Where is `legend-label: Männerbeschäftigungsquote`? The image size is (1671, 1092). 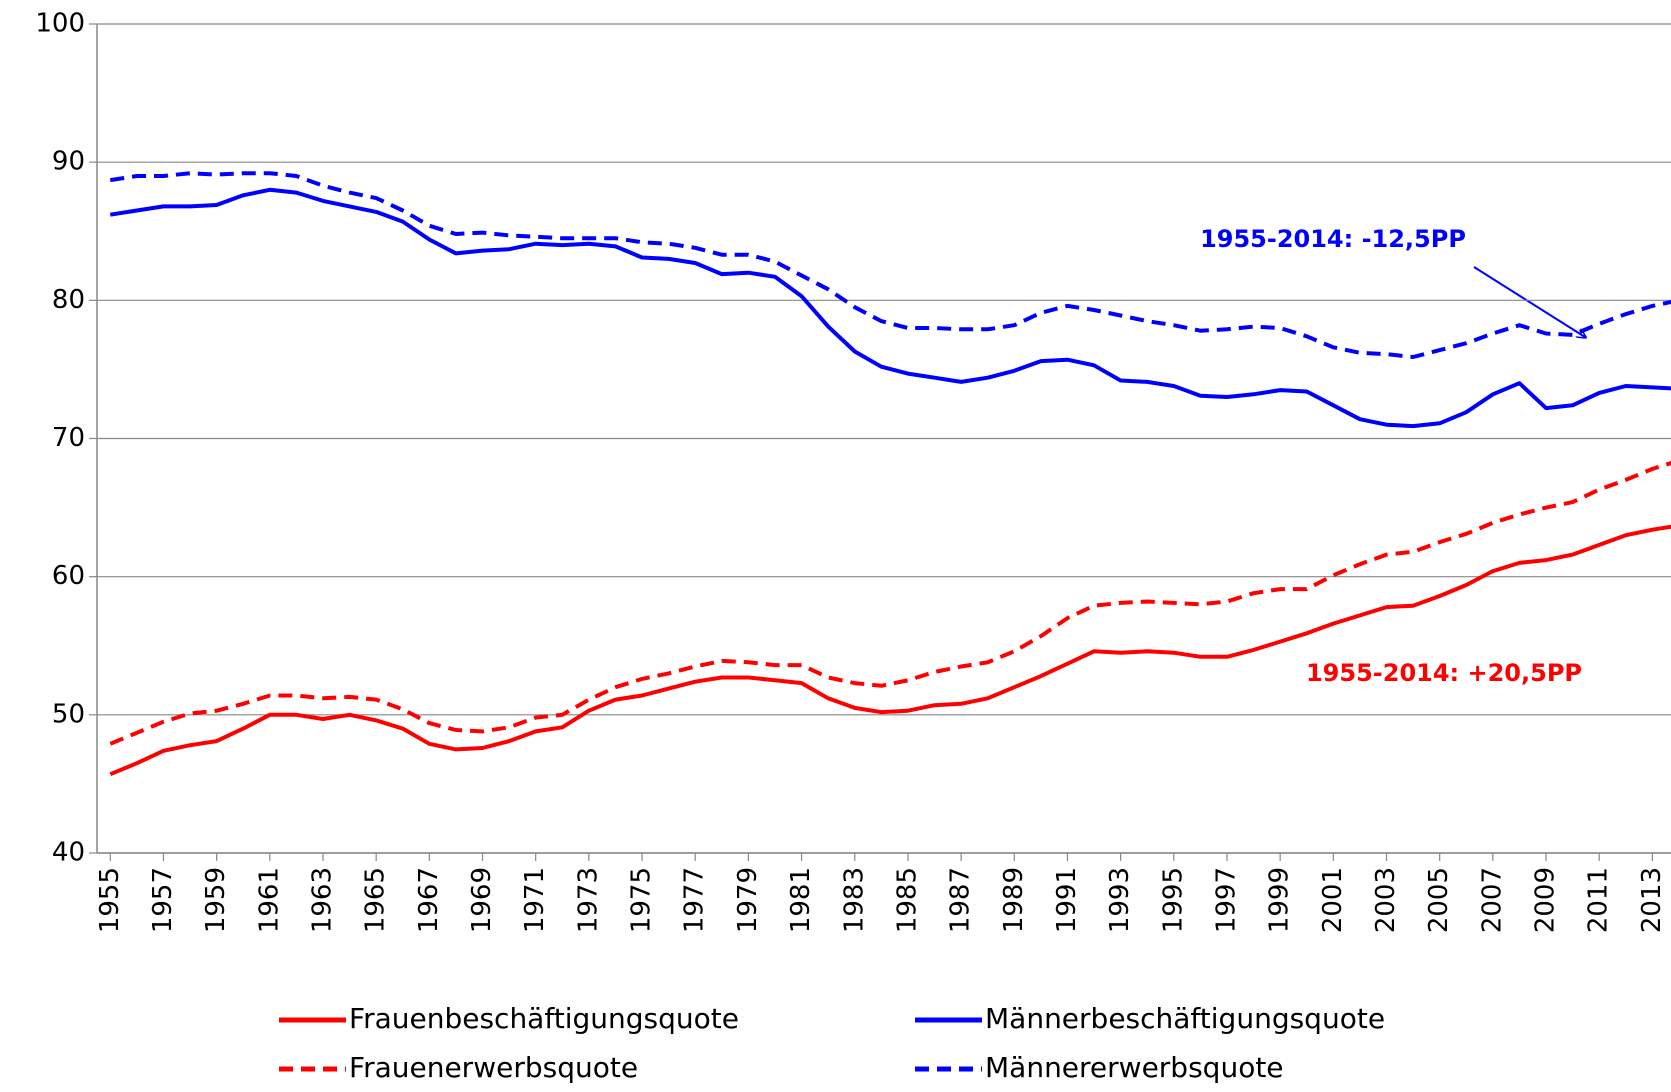
legend-label: Männerbeschäftigungsquote is located at coordinates (1185, 1018).